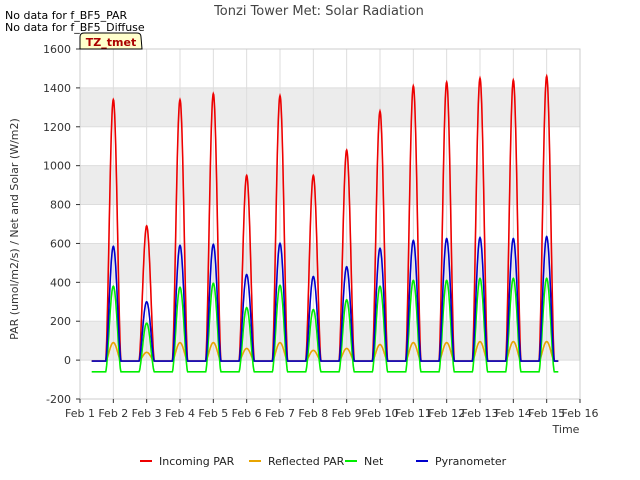 The image size is (640, 480). I want to click on legend-label: Net, so click(374, 461).